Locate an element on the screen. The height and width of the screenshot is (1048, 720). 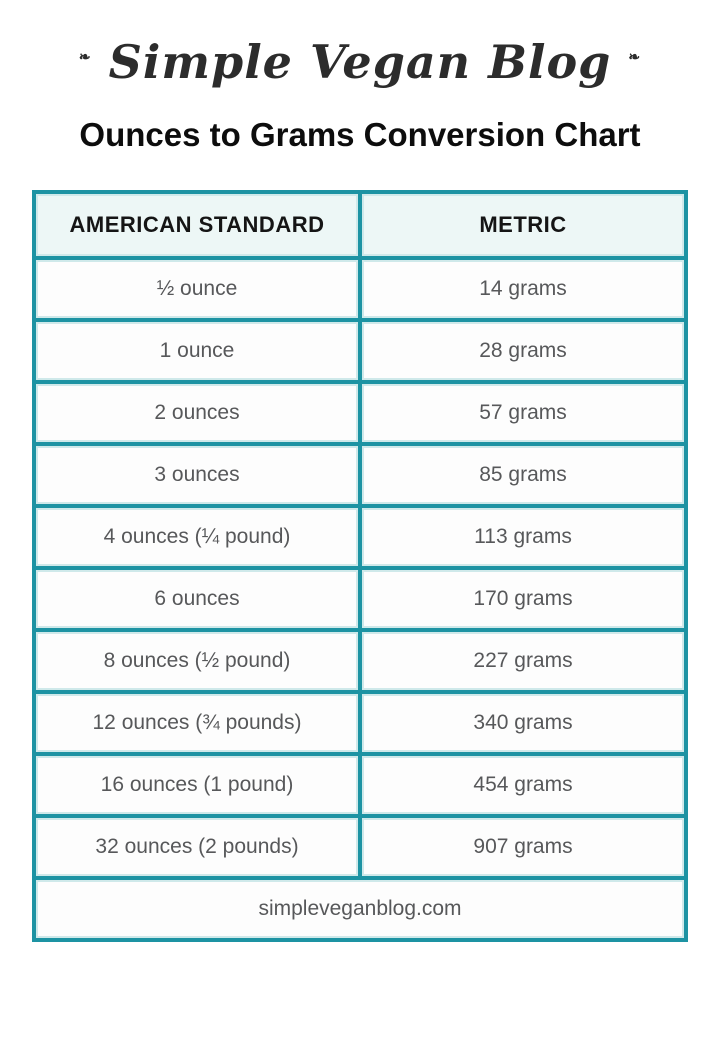
standard-cell: 12 ounces (¾ pounds) is located at coordinates (199, 723).